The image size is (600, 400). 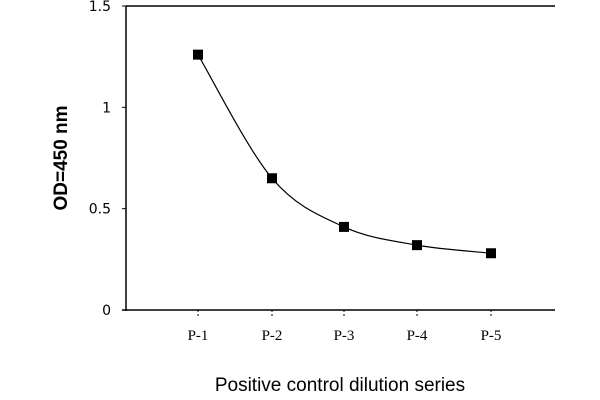 What do you see at coordinates (491, 336) in the screenshot?
I see `x-tick-label: P-5` at bounding box center [491, 336].